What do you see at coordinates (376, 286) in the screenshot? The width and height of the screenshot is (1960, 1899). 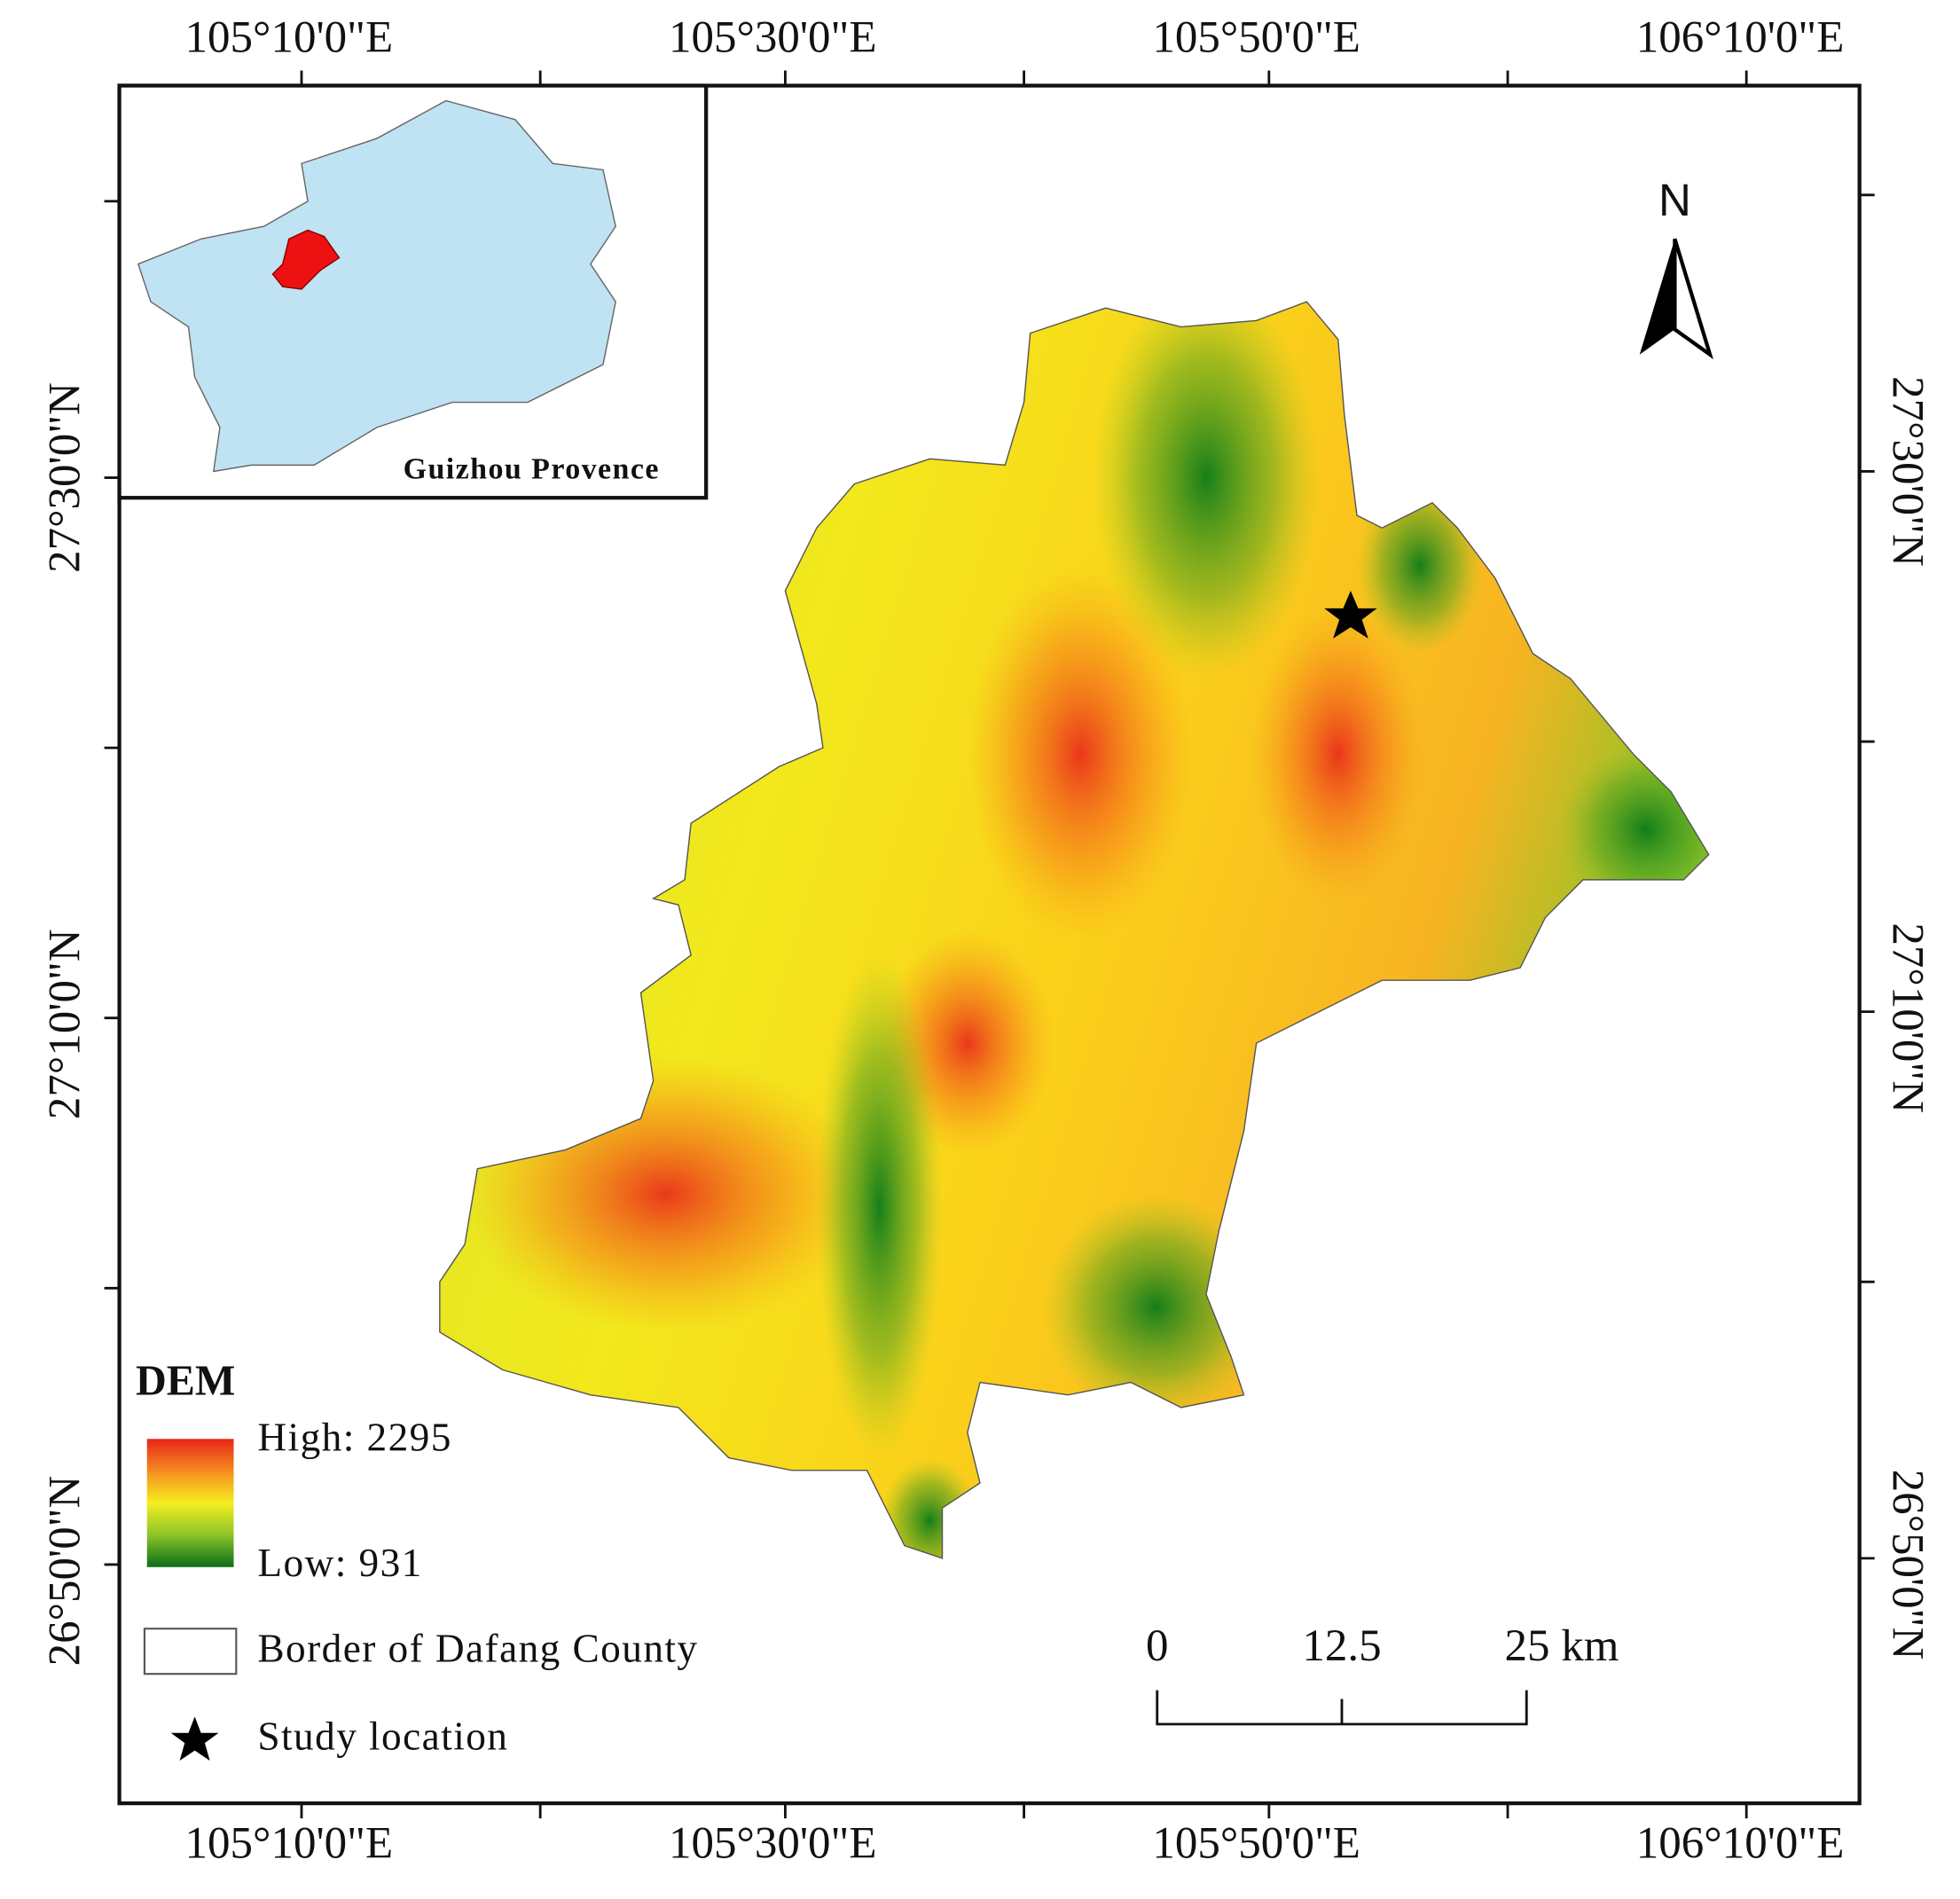 I see `guizhou-province` at bounding box center [376, 286].